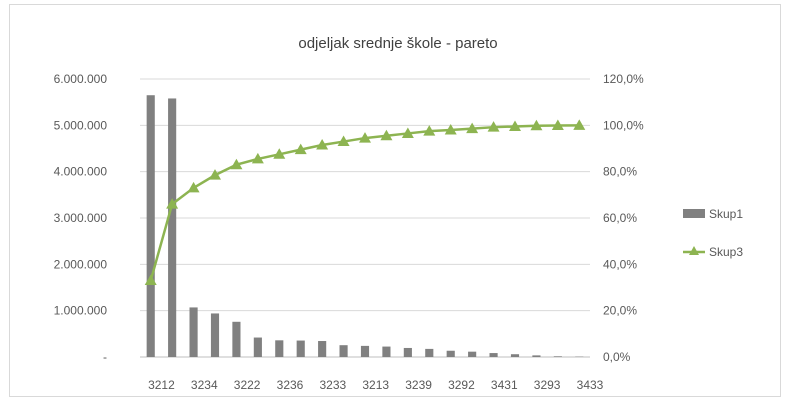 Image resolution: width=786 pixels, height=401 pixels. What do you see at coordinates (81, 264) in the screenshot?
I see `left-tick-label: 2.000.000` at bounding box center [81, 264].